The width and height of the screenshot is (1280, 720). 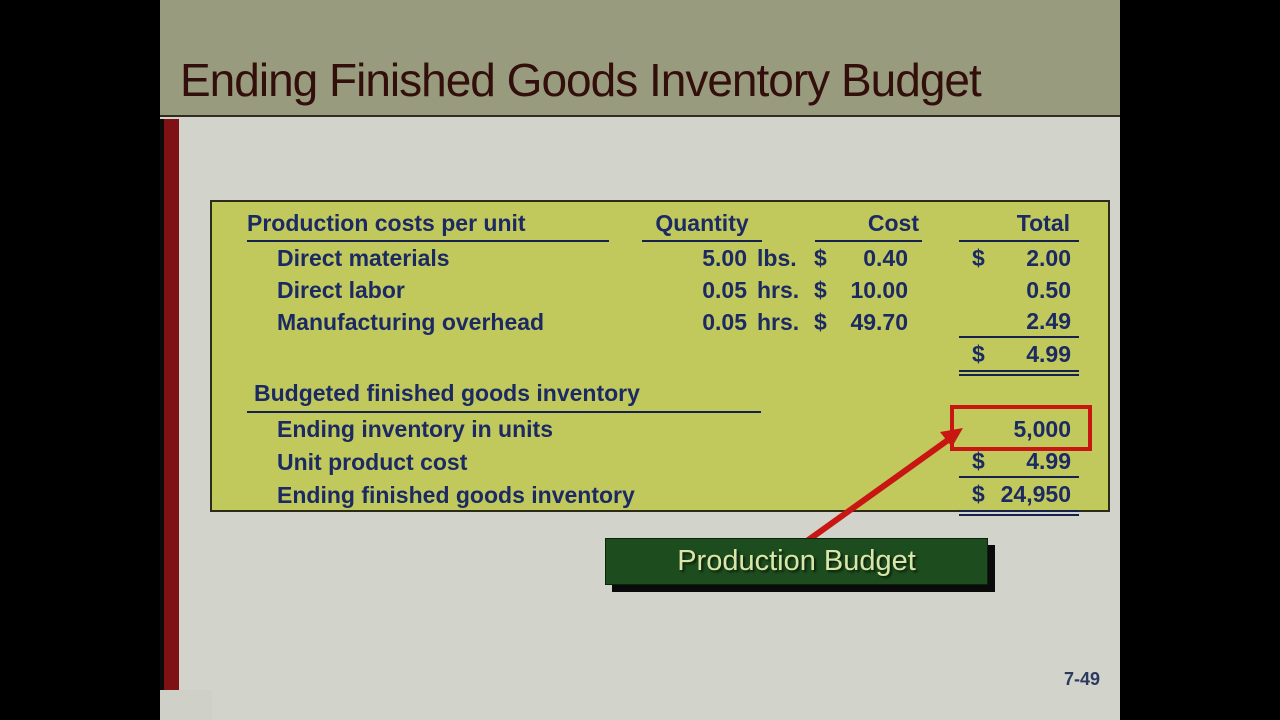 I want to click on section-header: Budgeted finished goods inventory, so click(x=504, y=396).